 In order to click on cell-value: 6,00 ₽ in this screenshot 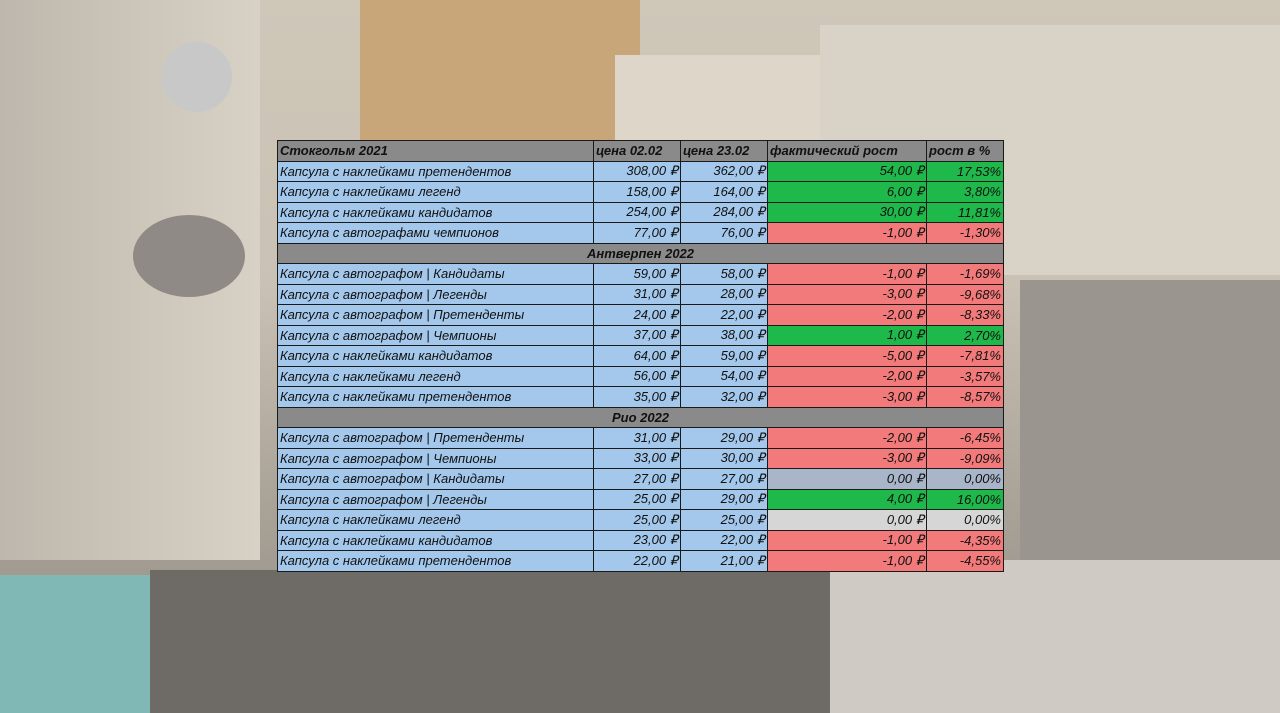, I will do `click(847, 192)`.